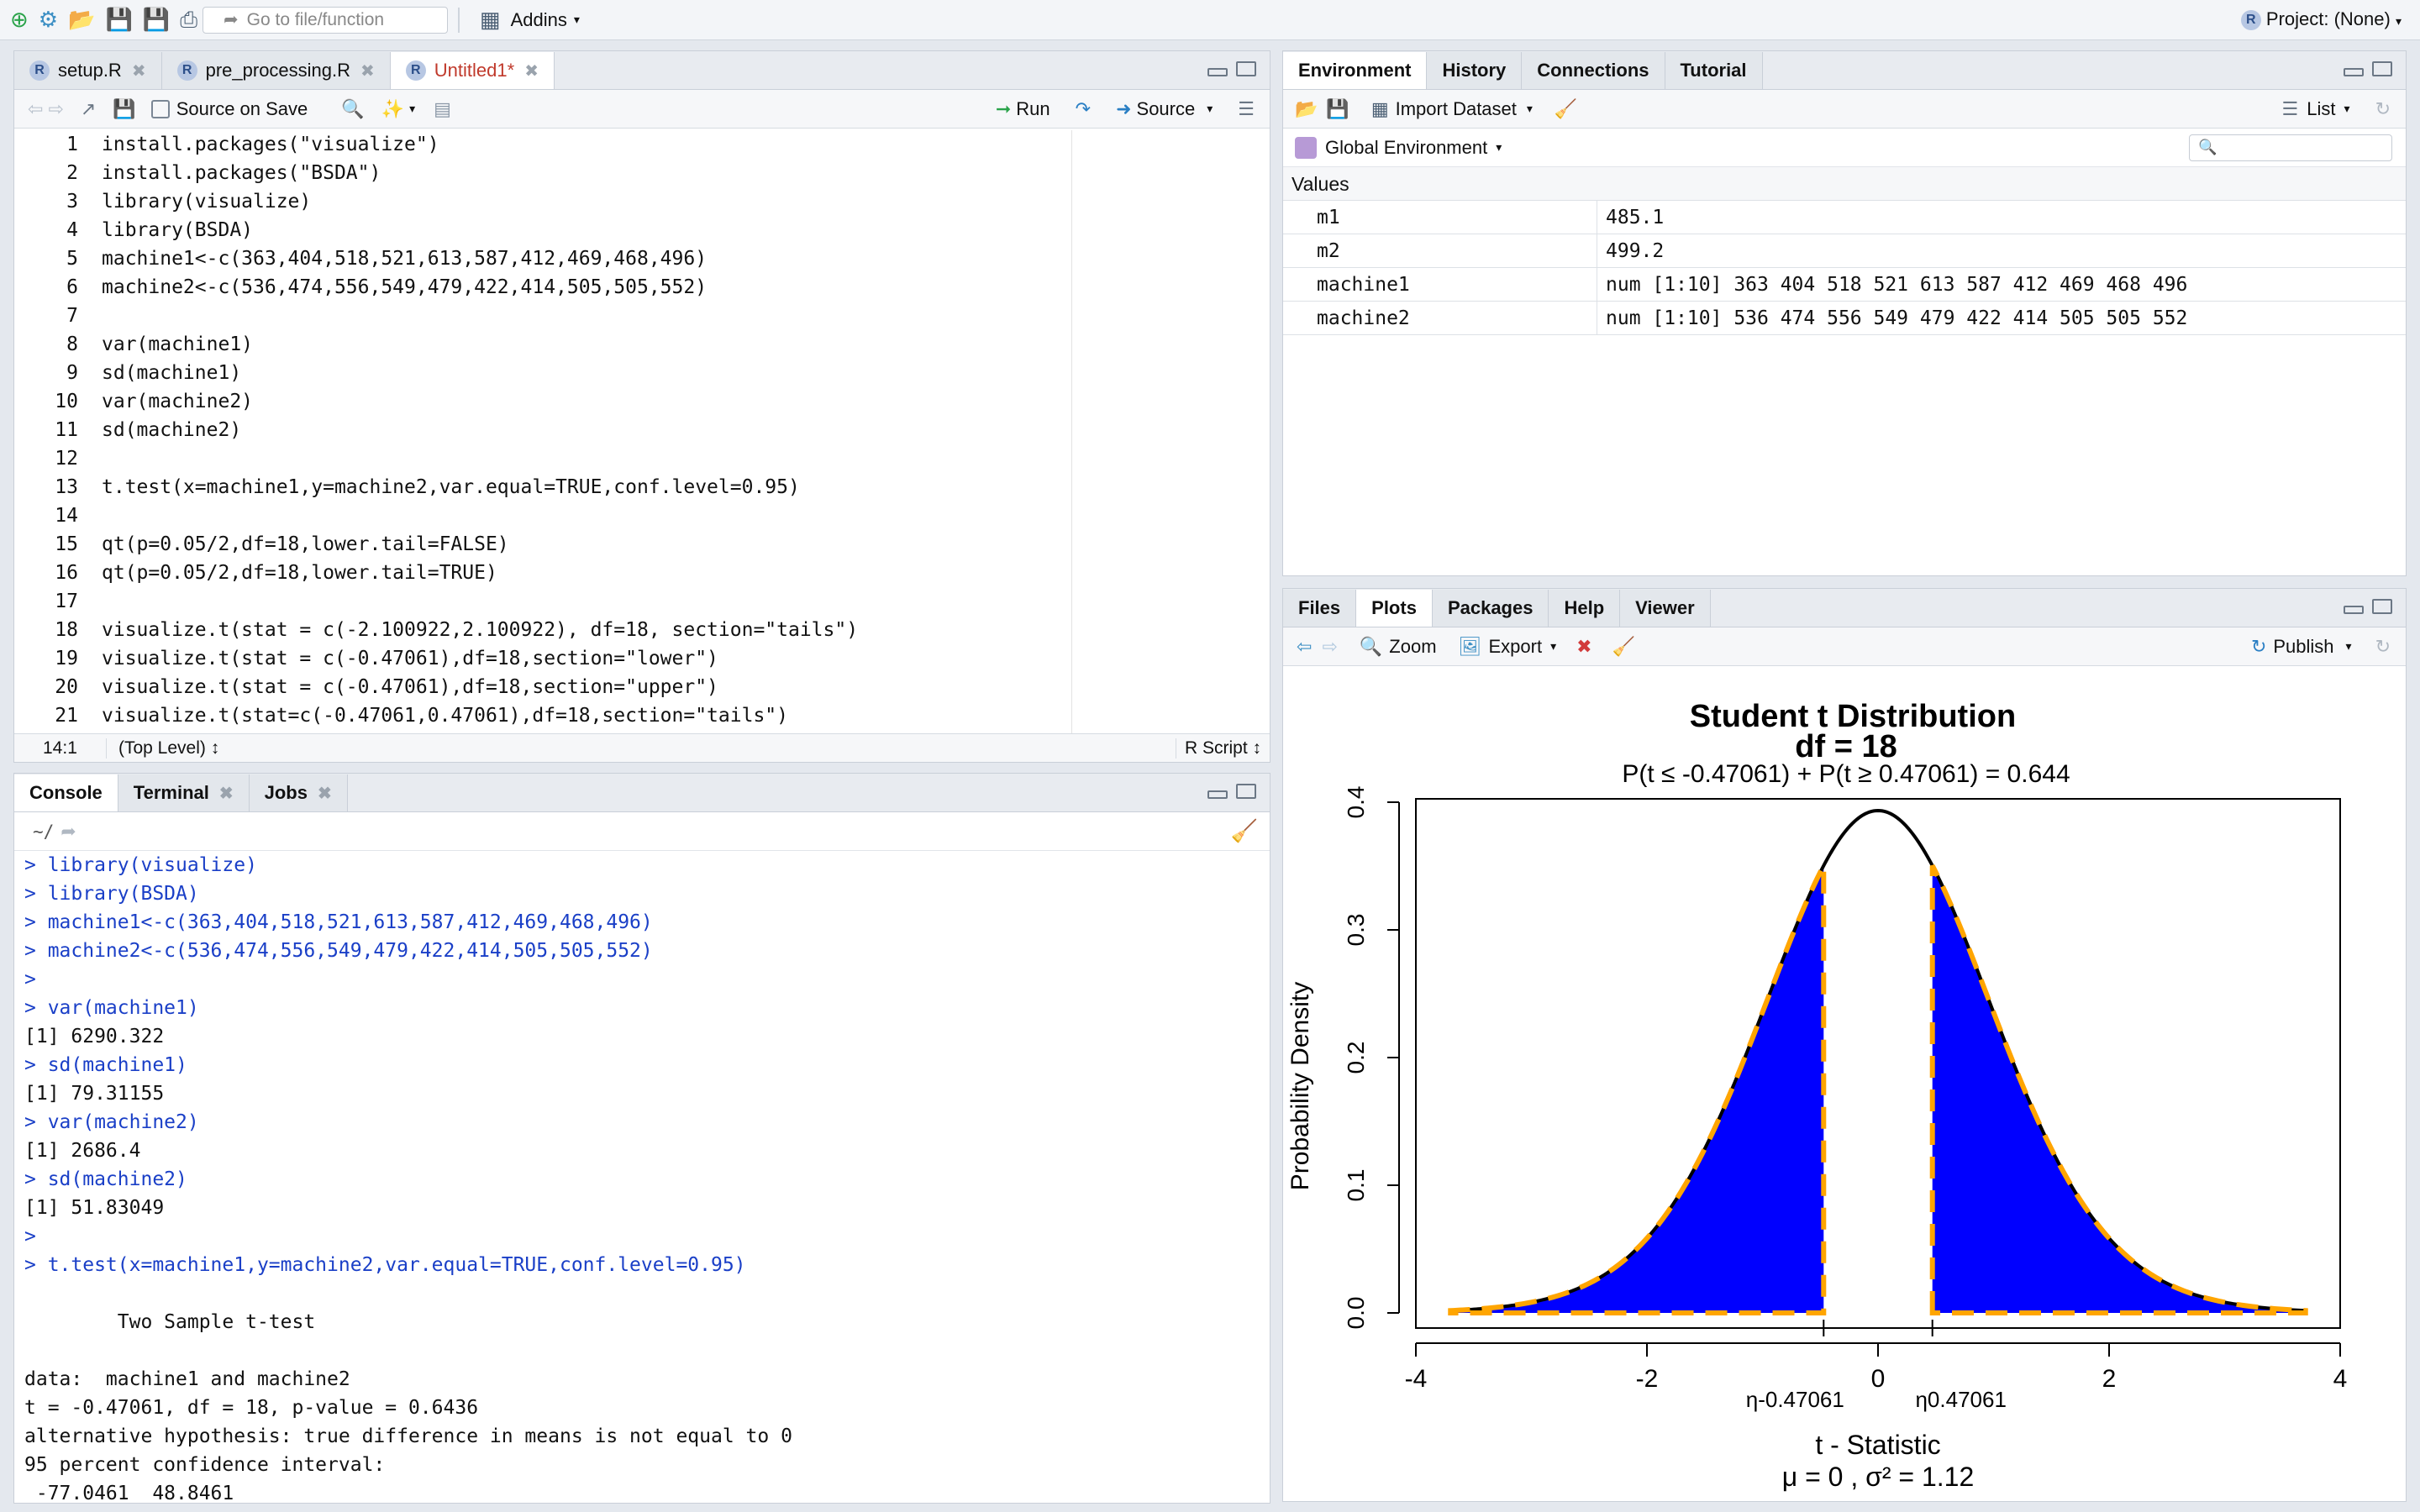 The width and height of the screenshot is (2420, 1512). What do you see at coordinates (2301, 647) in the screenshot?
I see `publish-button: ↻ Publish ▾` at bounding box center [2301, 647].